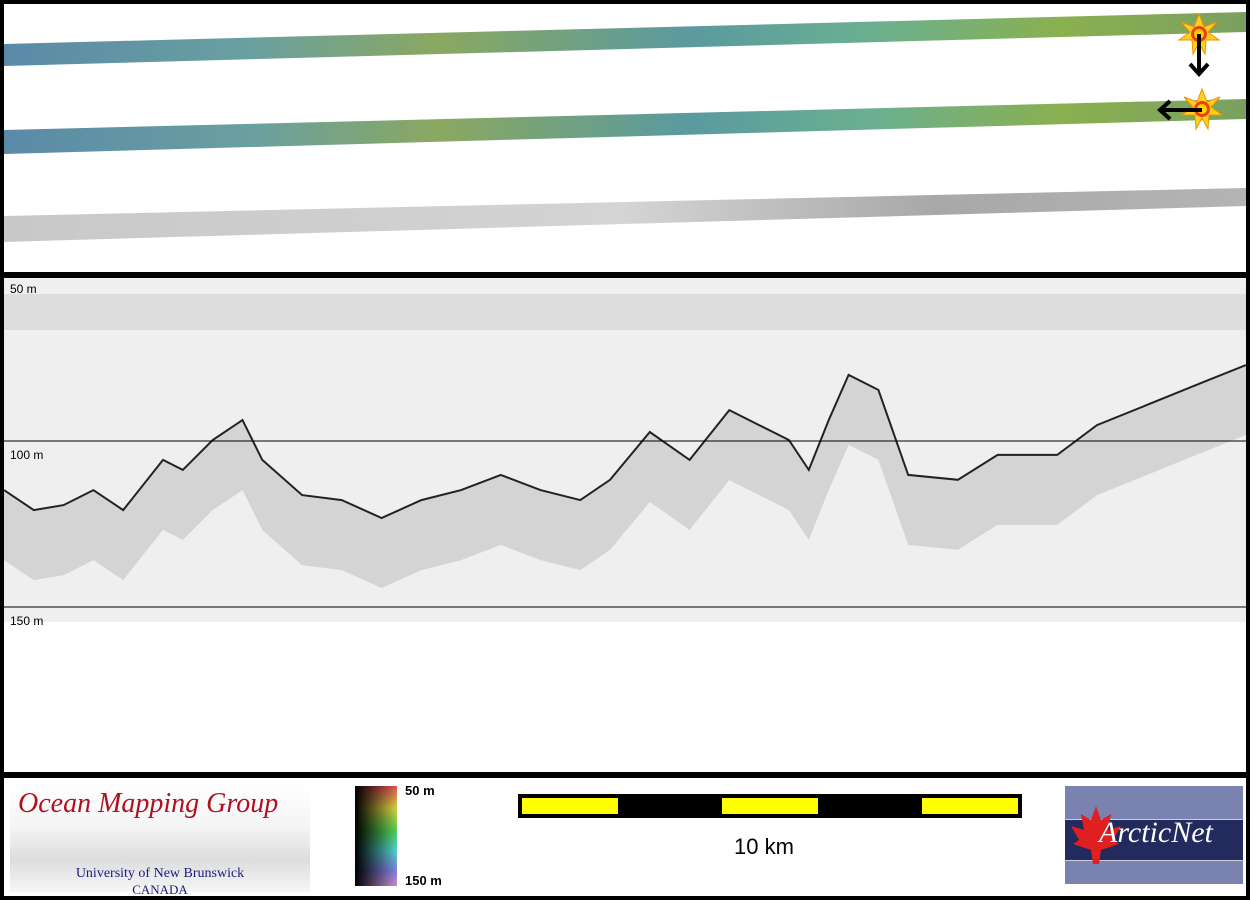 The width and height of the screenshot is (1250, 900). Describe the element at coordinates (160, 889) in the screenshot. I see `logo-line2: CANADA` at that location.